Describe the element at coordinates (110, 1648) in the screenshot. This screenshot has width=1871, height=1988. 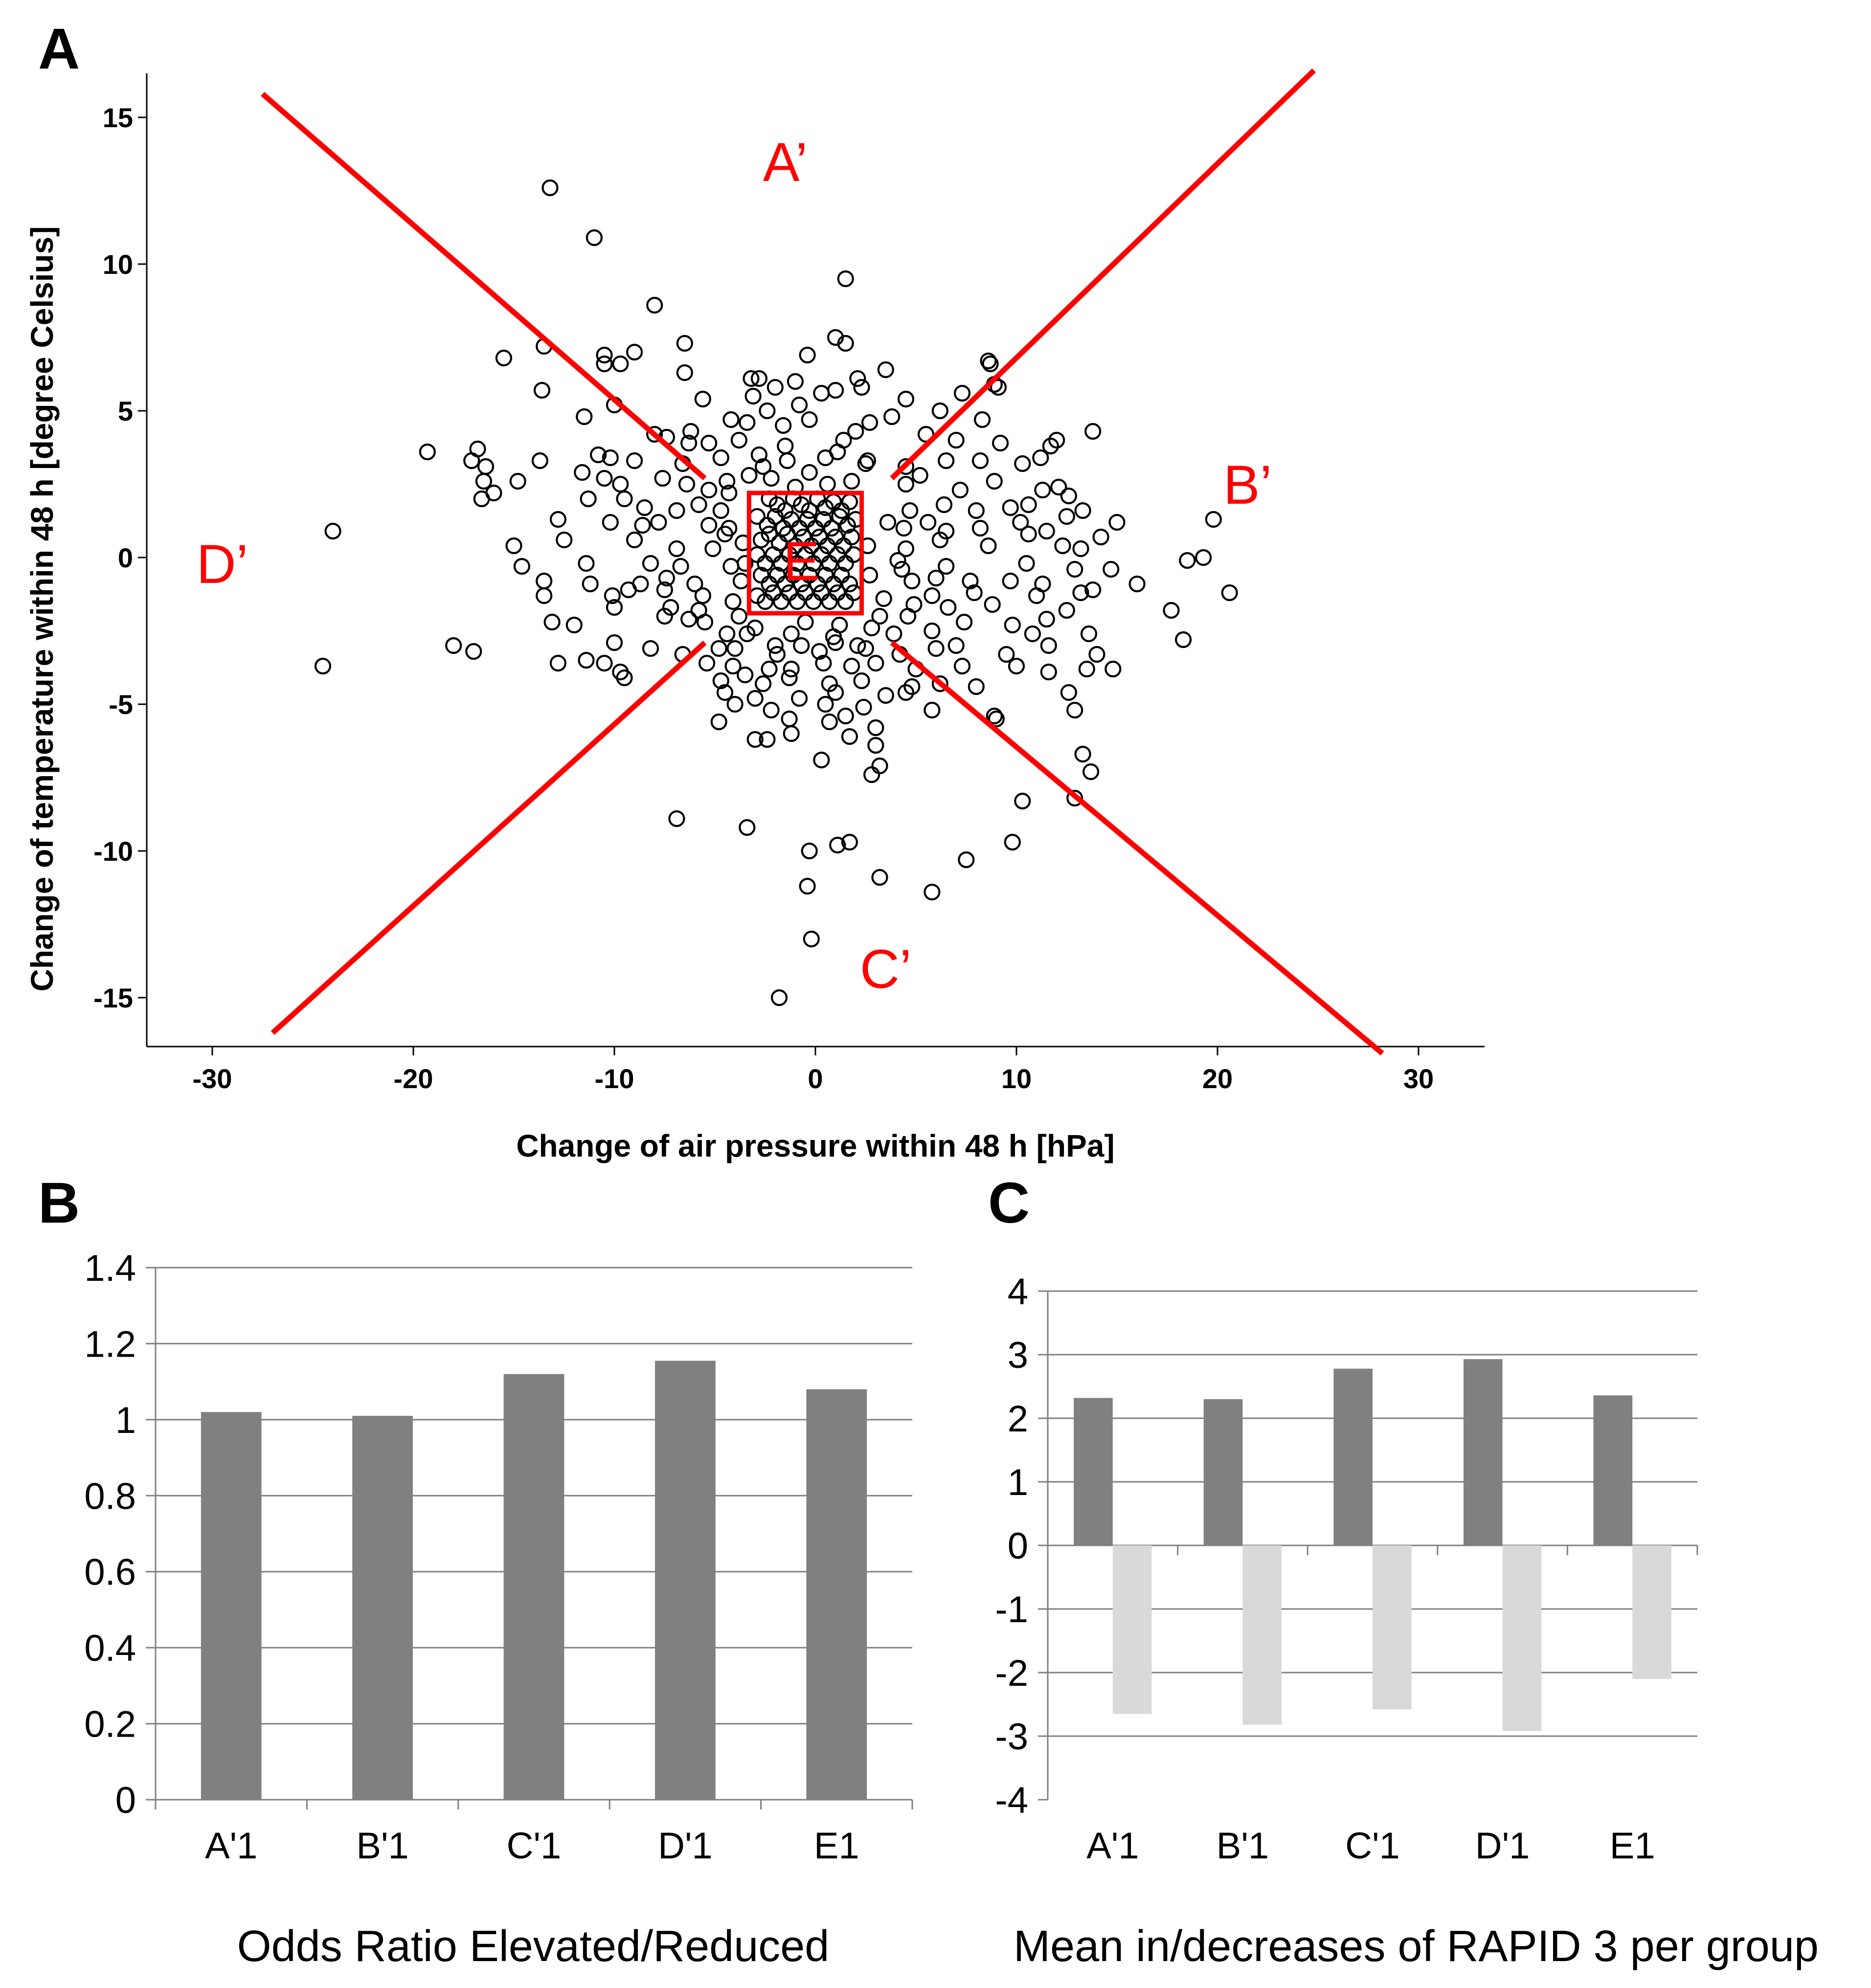
I see `y-tick-label: 0.4` at that location.